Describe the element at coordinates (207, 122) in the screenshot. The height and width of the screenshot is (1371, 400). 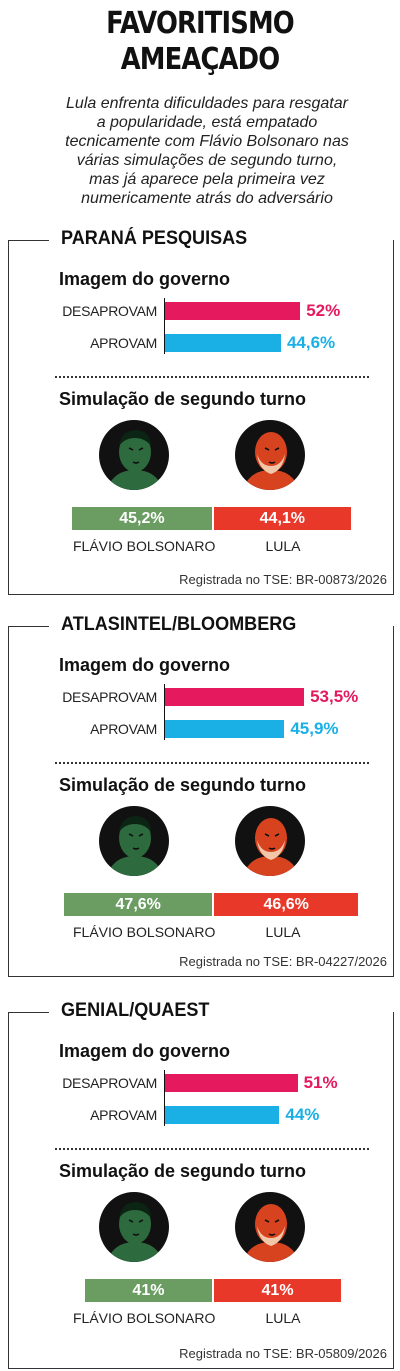
I see `subtitle-line: a popularidade, está empatado` at that location.